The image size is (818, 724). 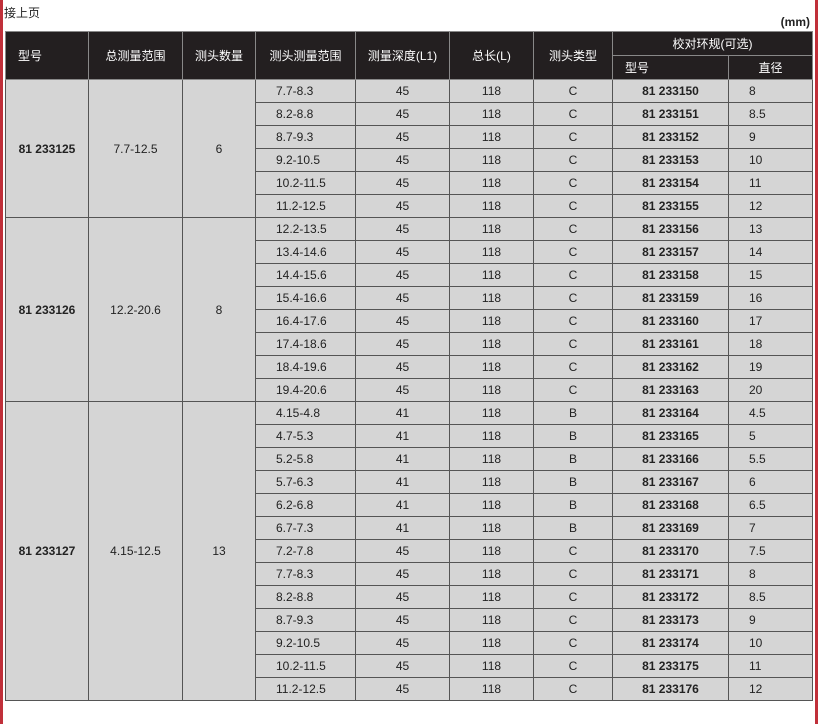 What do you see at coordinates (409, 160) in the screenshot?
I see `table-row: 9.2-10.5 45 118 C 81 233153 10` at bounding box center [409, 160].